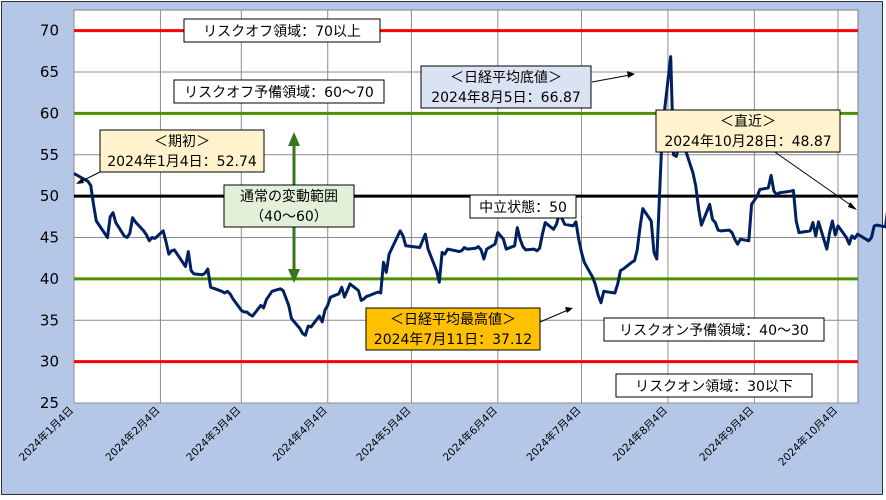 The width and height of the screenshot is (886, 500). Describe the element at coordinates (49, 155) in the screenshot. I see `y-tick-label: 55` at that location.